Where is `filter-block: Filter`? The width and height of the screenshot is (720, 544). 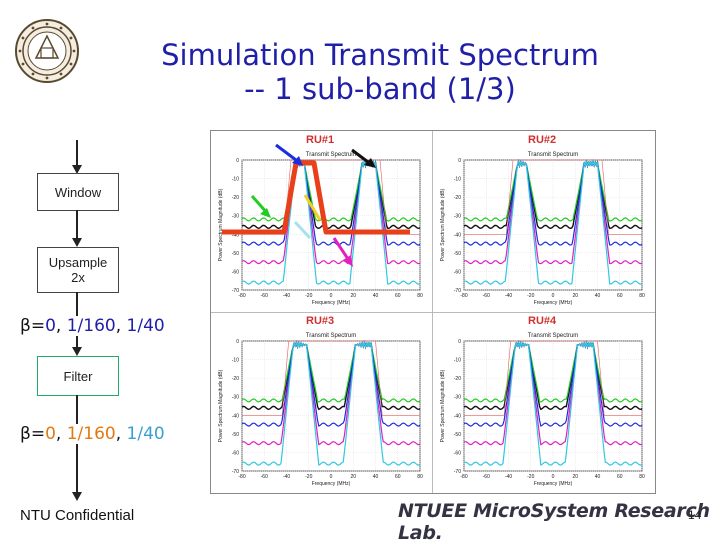 filter-block: Filter is located at coordinates (78, 376).